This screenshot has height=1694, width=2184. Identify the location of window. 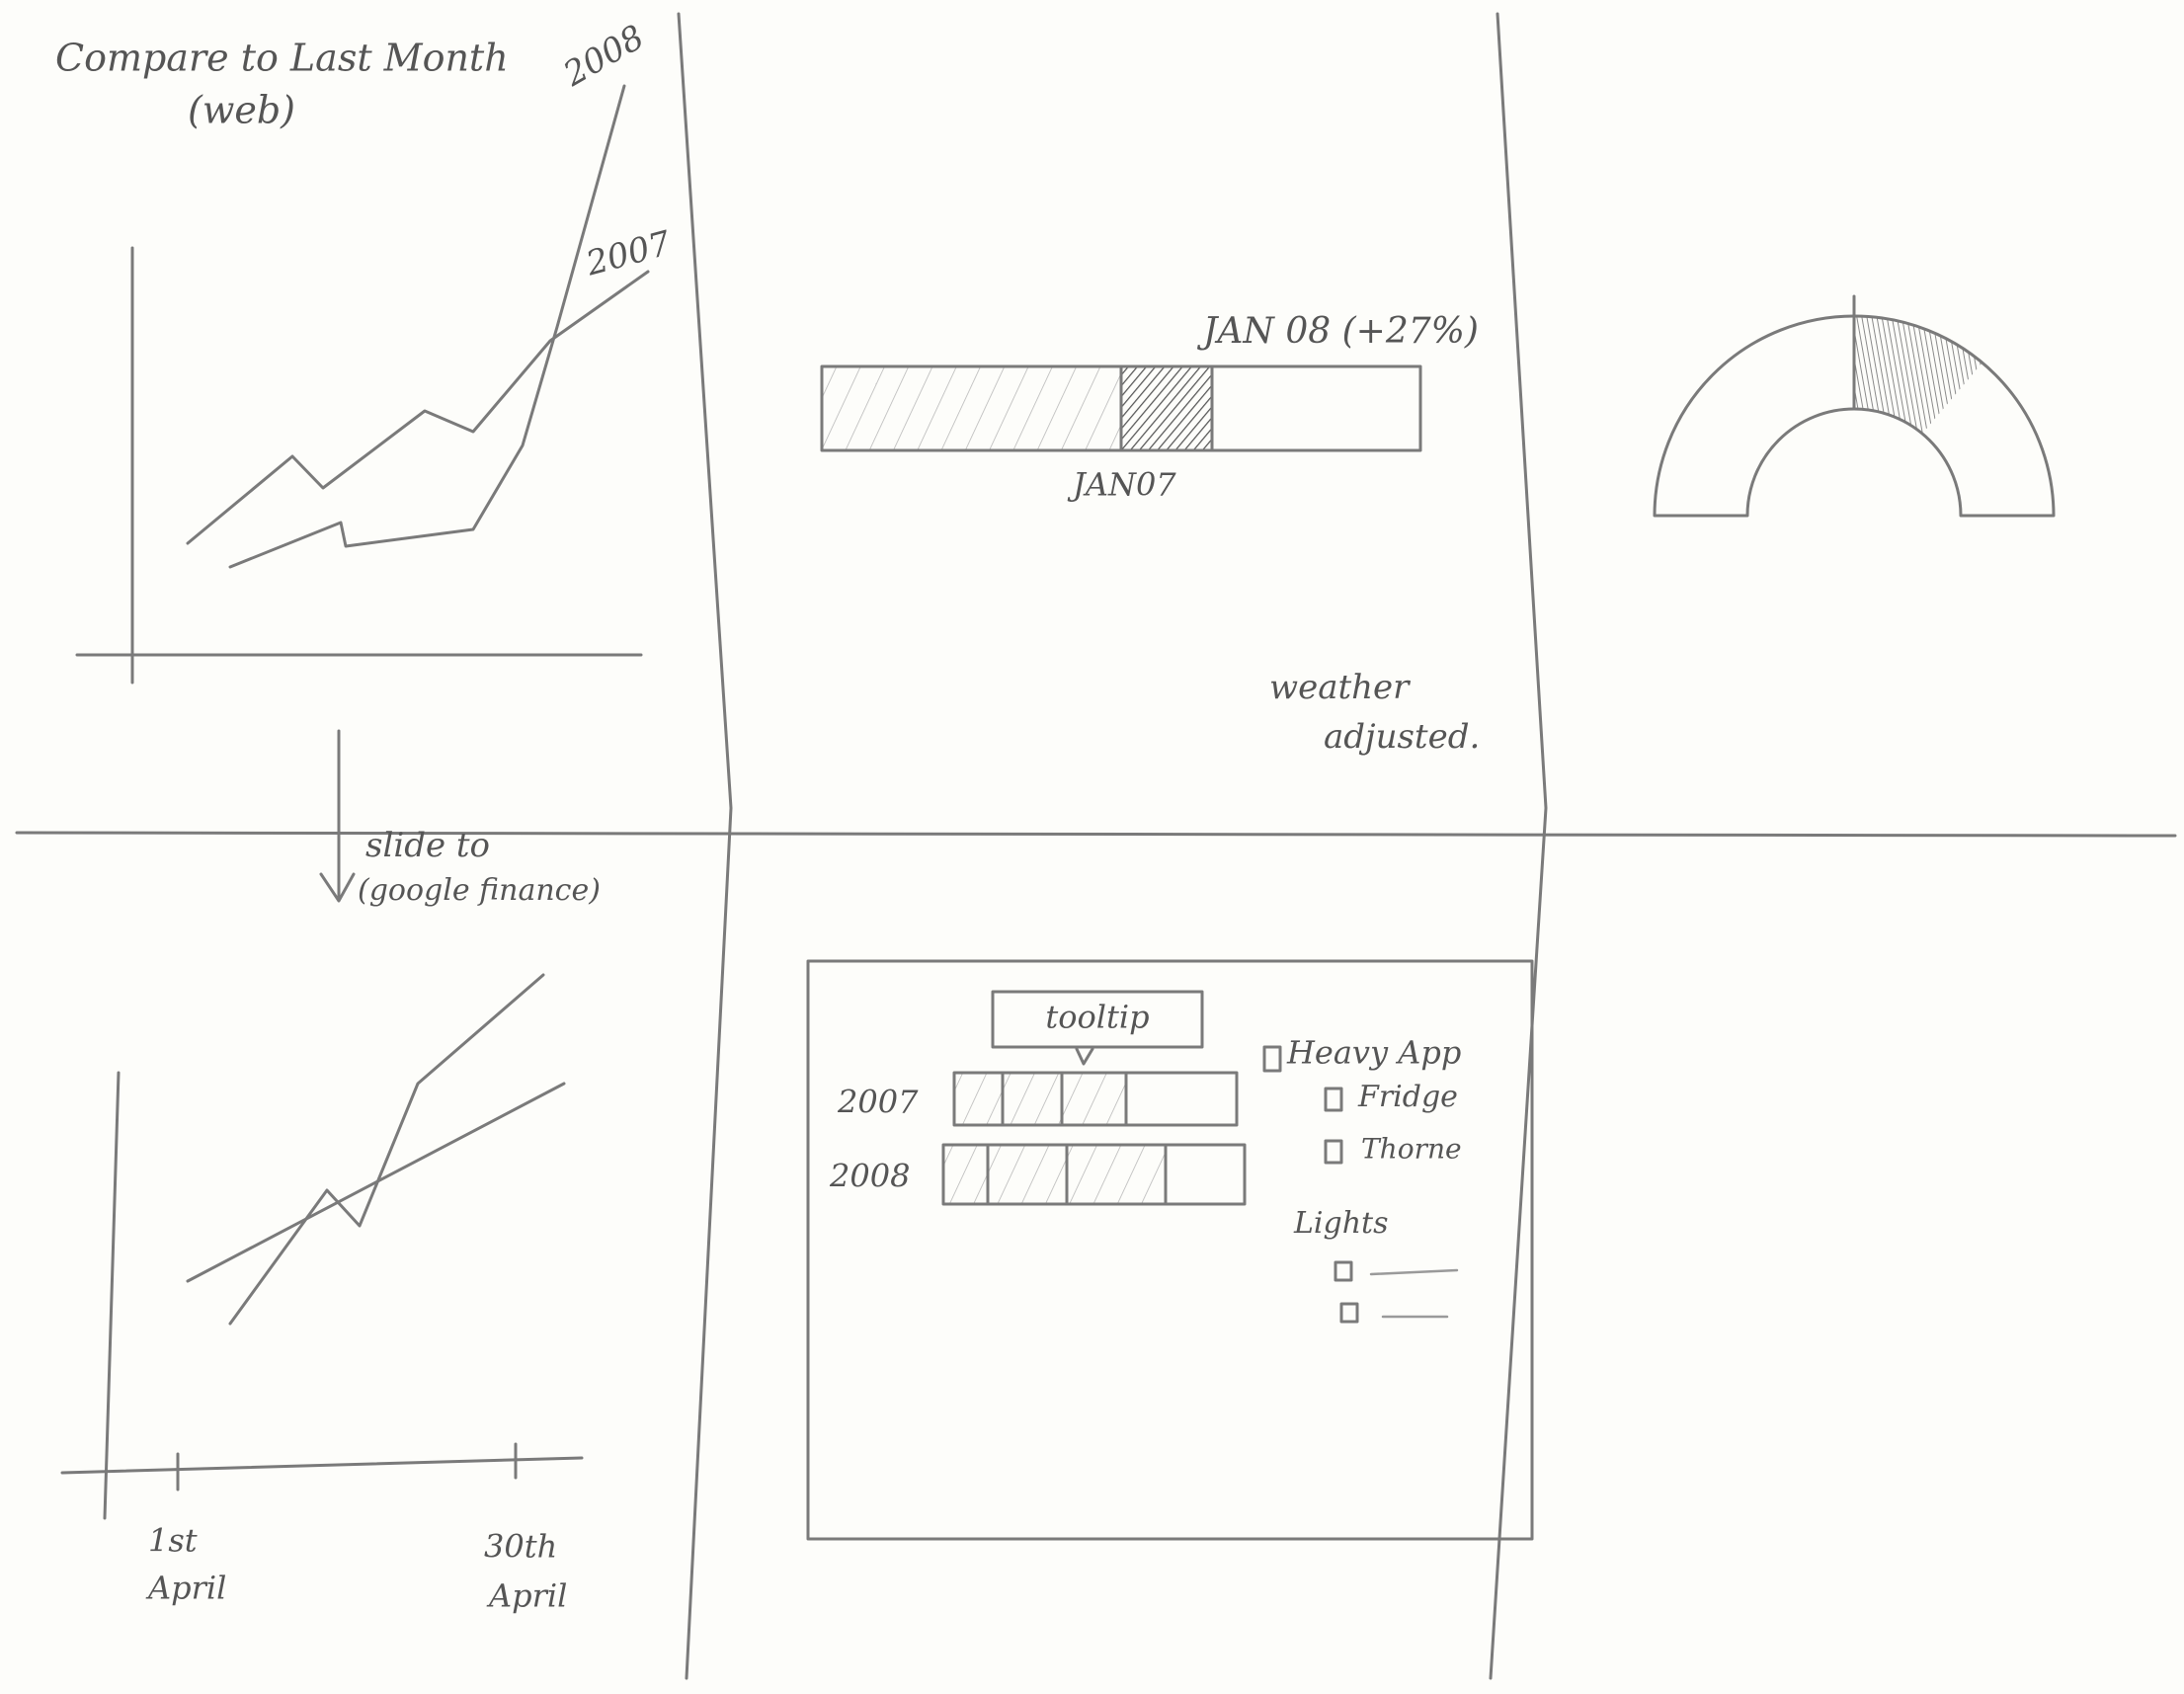
(1170, 1250).